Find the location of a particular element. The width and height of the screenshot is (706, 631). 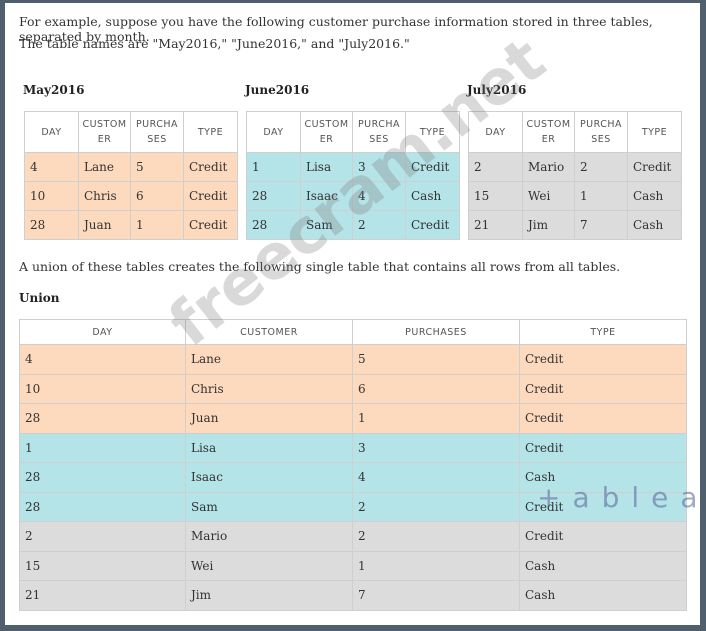

row: 28 Isaac 4 Cash is located at coordinates (353, 196).